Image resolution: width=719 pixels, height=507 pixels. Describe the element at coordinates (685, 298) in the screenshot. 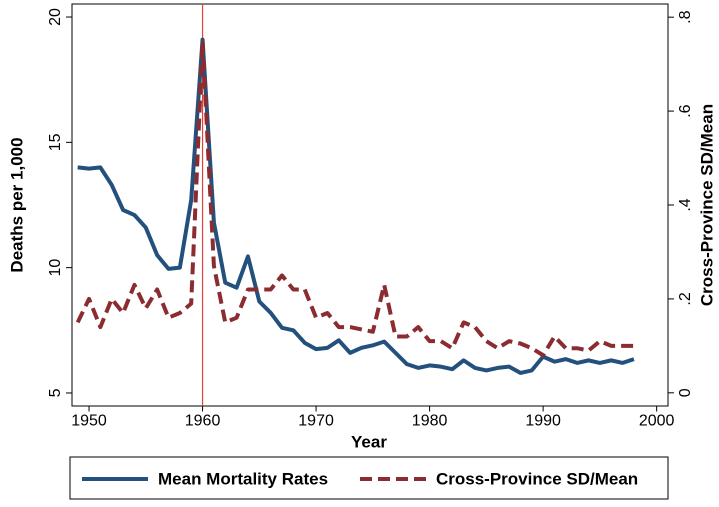

I see `y2-tick-label: .2` at that location.